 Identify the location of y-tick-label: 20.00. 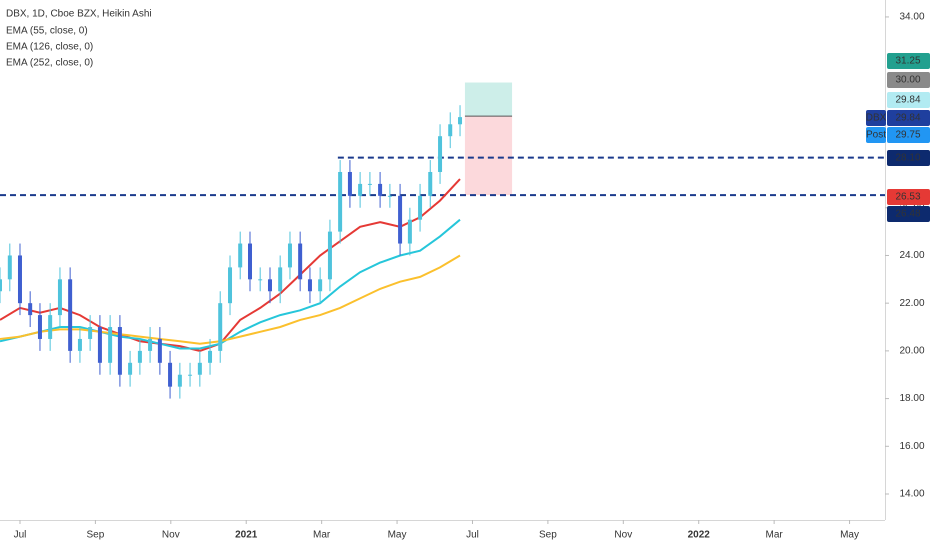
(911, 351).